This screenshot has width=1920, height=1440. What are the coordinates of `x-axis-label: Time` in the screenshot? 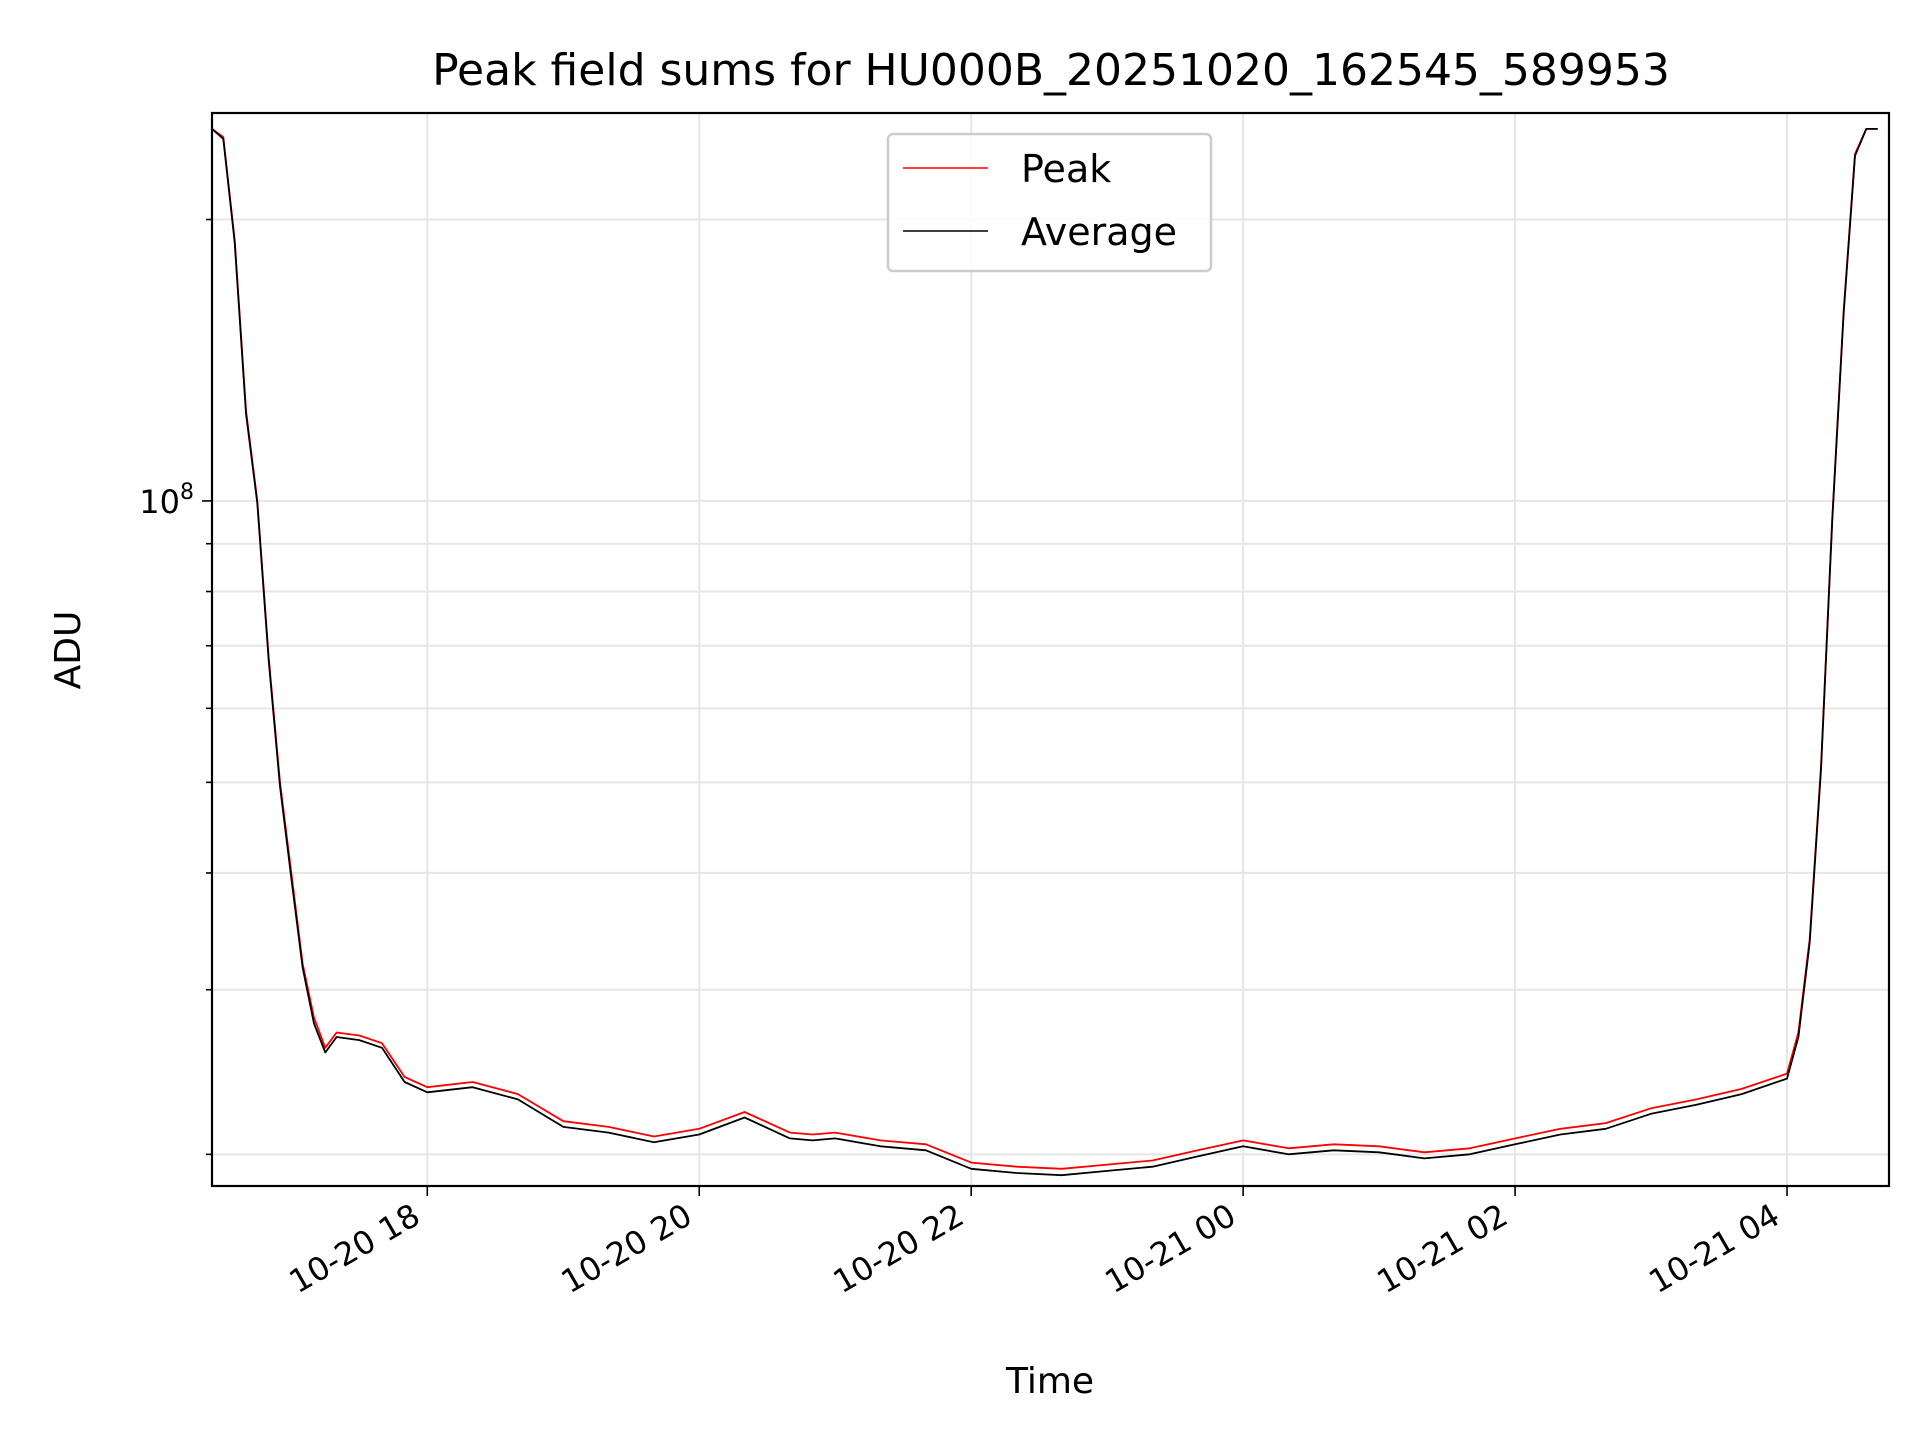 It's located at (1049, 1381).